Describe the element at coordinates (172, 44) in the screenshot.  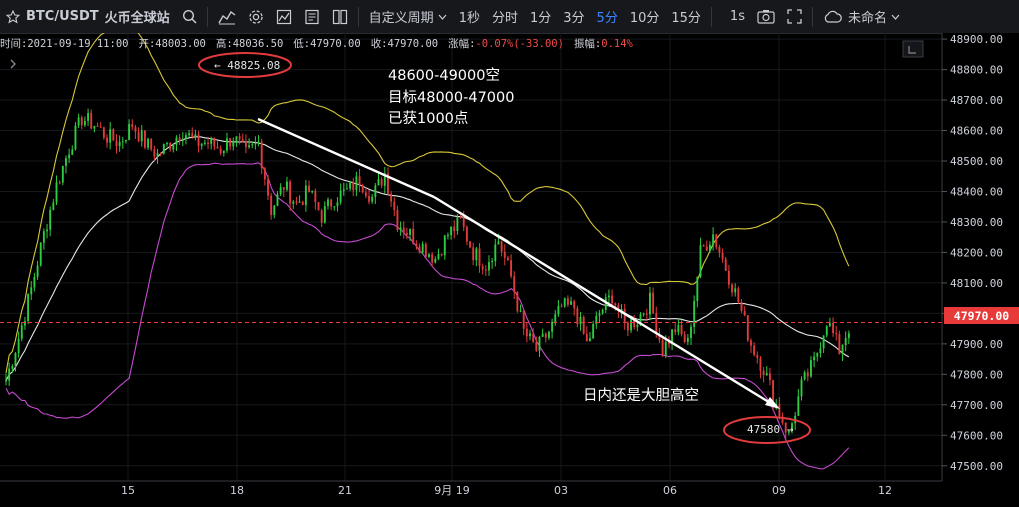
I see `info-open: 开:48003.00` at that location.